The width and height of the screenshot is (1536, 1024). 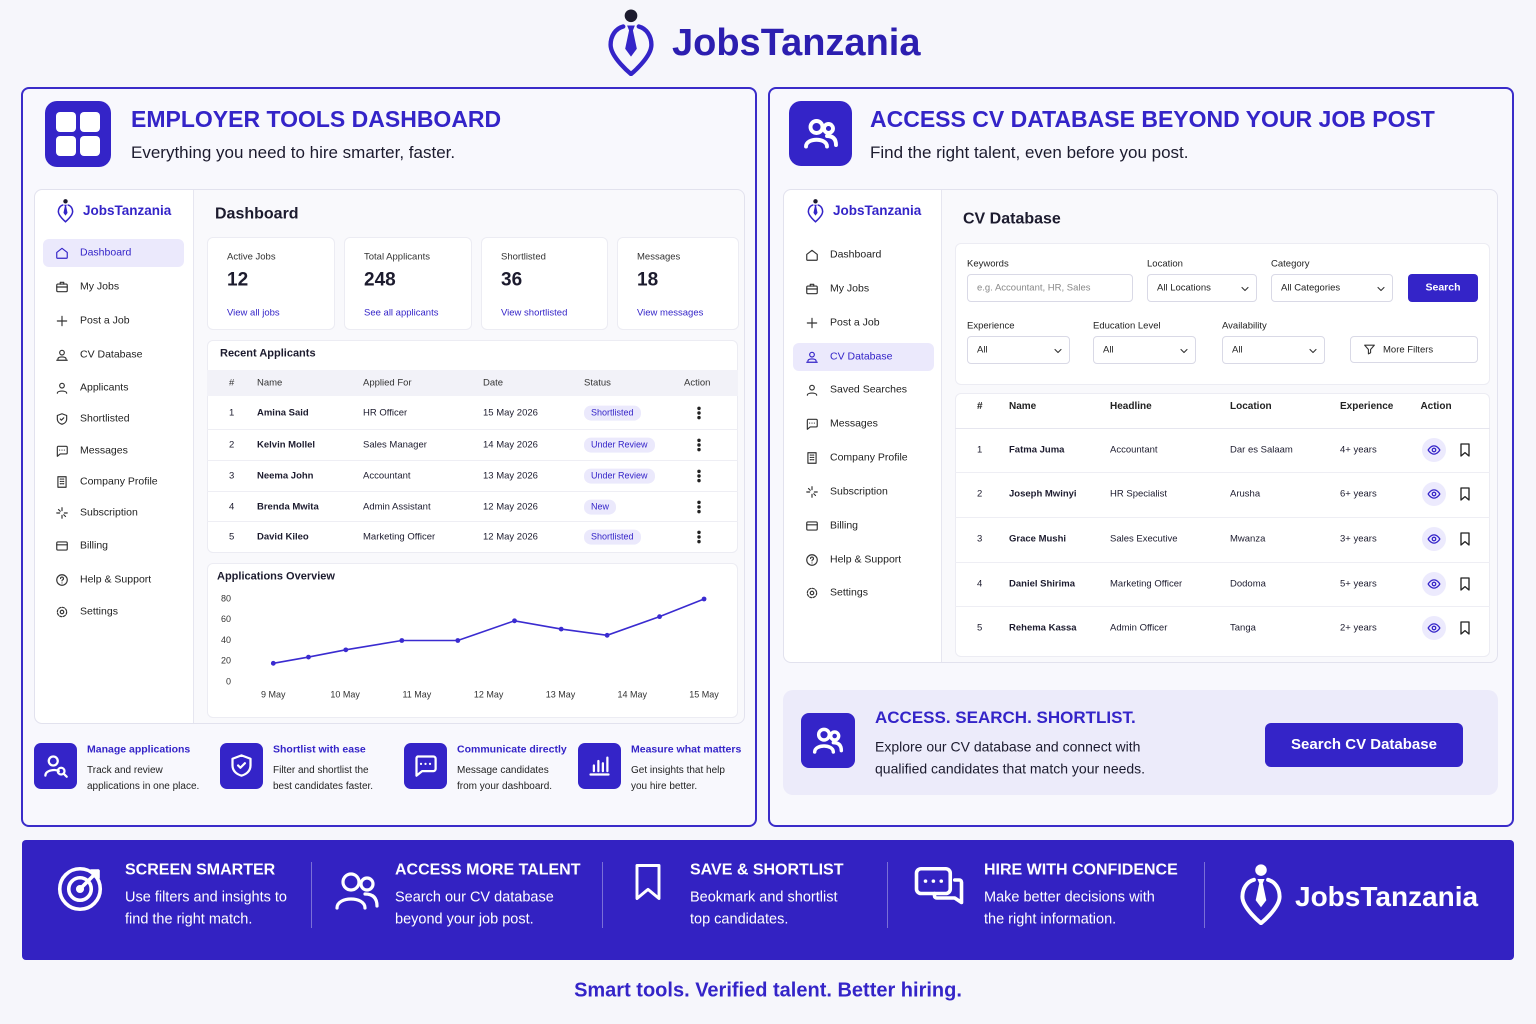 What do you see at coordinates (510, 476) in the screenshot?
I see `cell: 13 May 2026` at bounding box center [510, 476].